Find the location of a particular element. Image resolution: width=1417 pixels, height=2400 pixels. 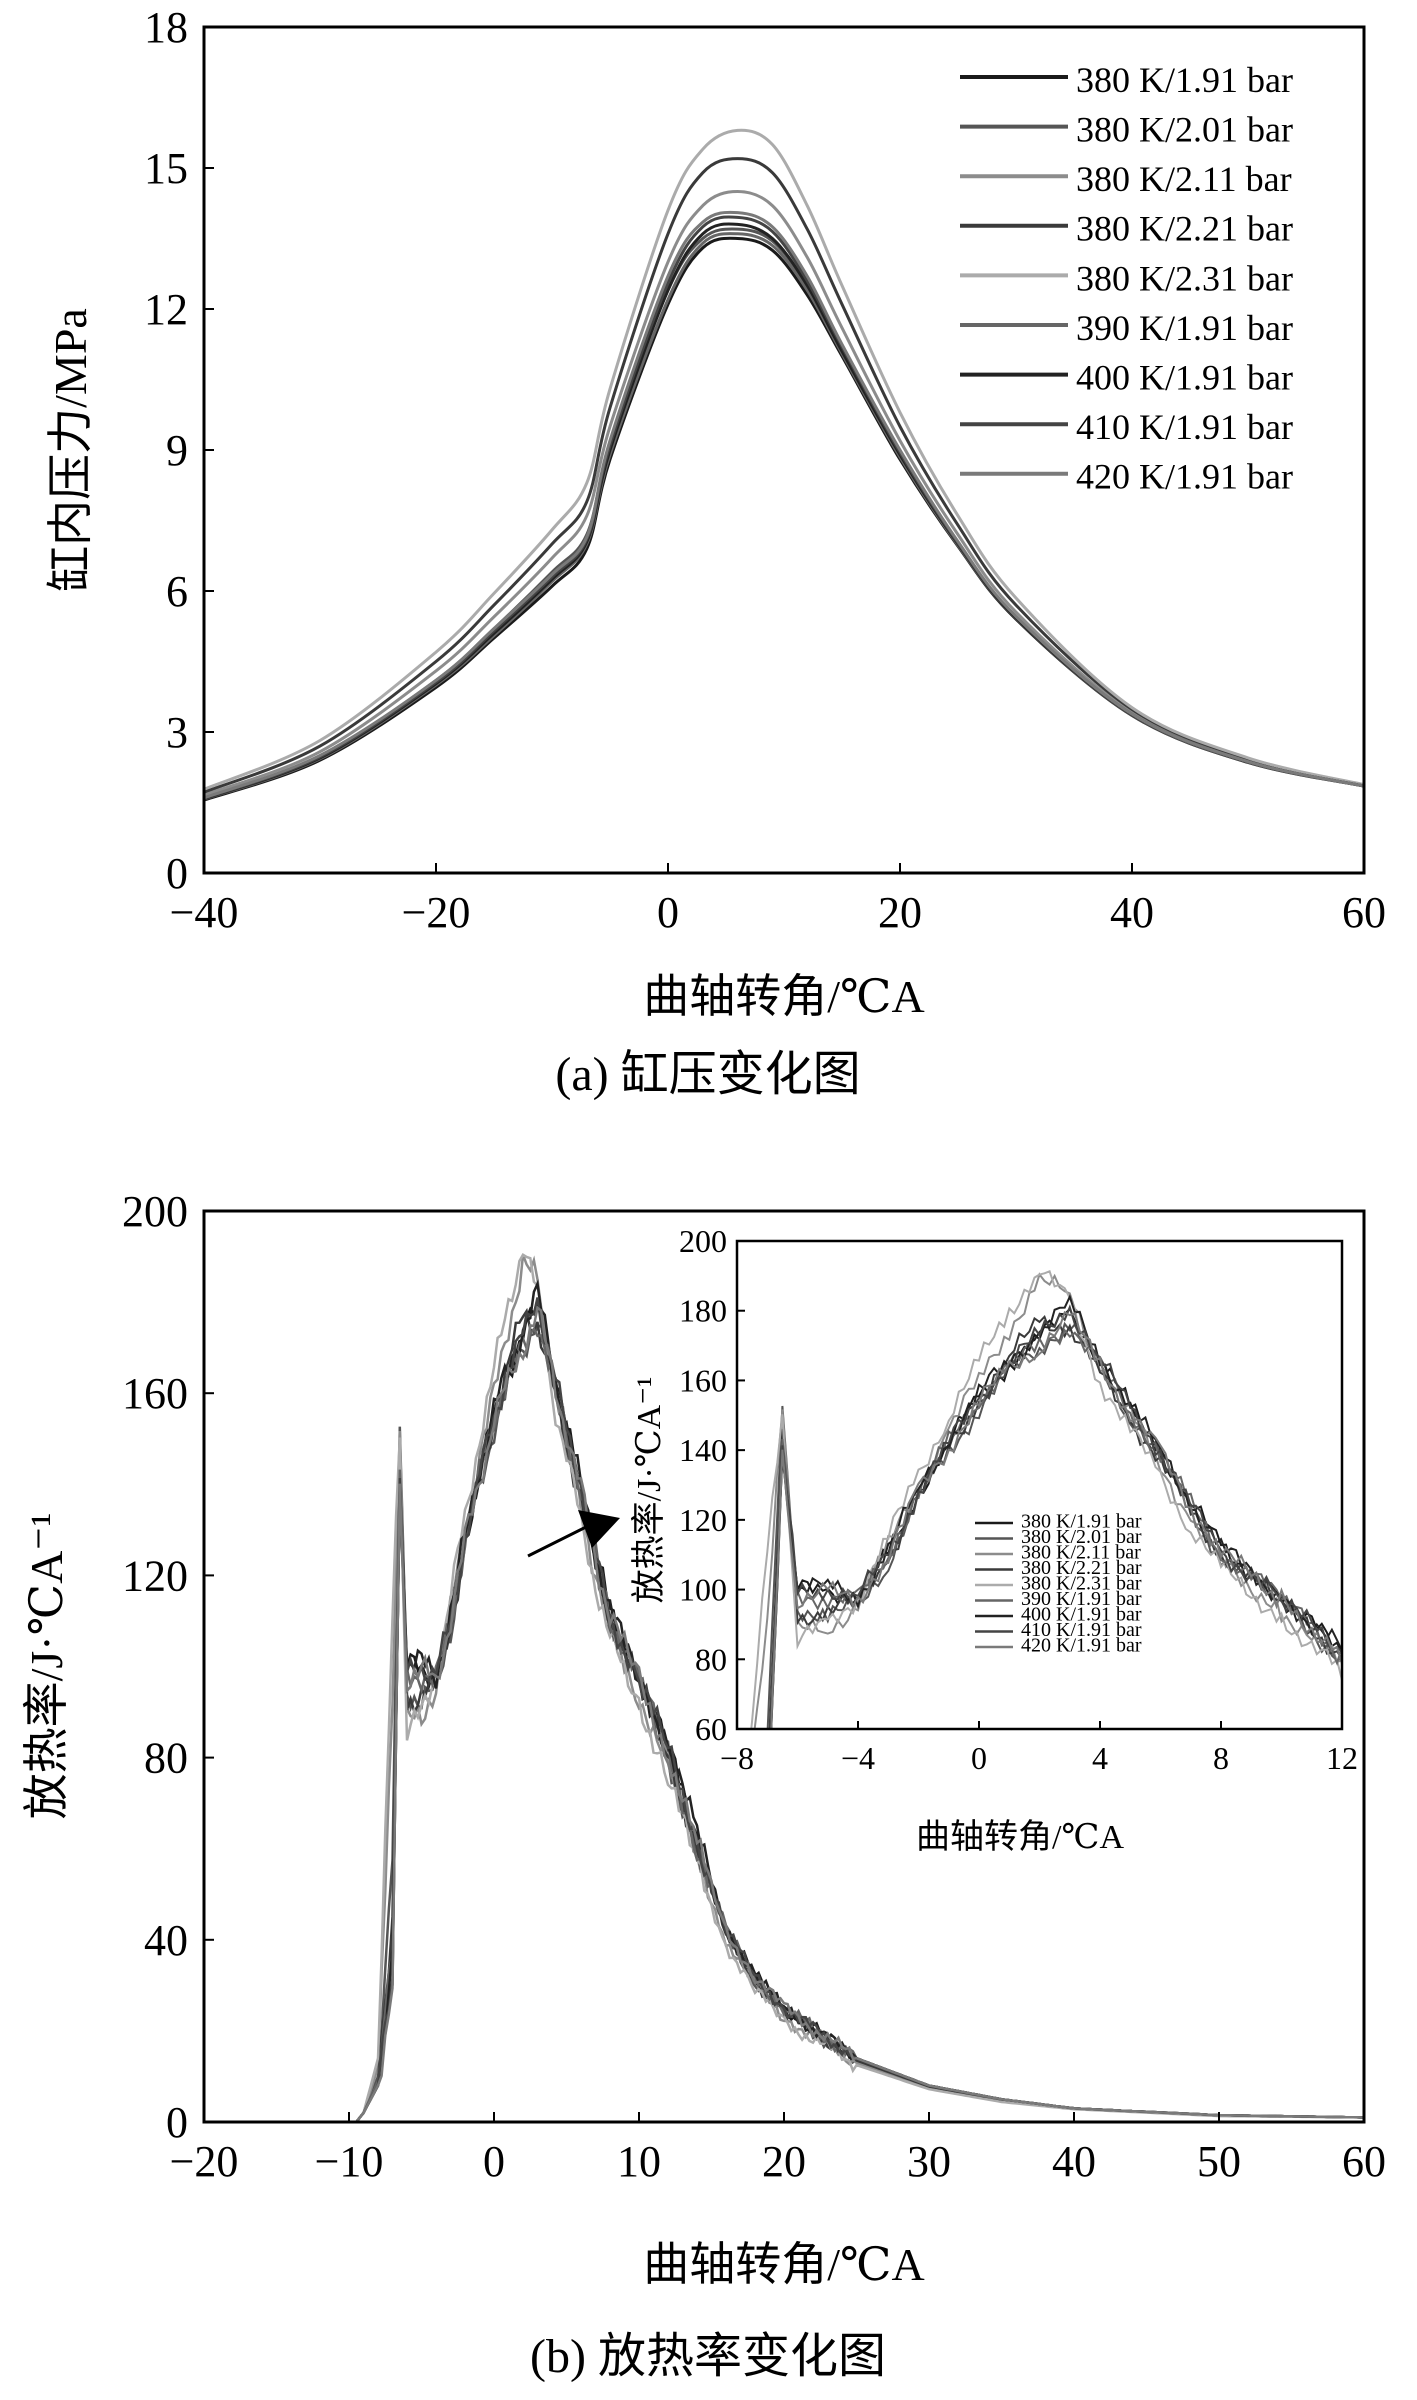

y-tick-label: 15 is located at coordinates (166, 168).